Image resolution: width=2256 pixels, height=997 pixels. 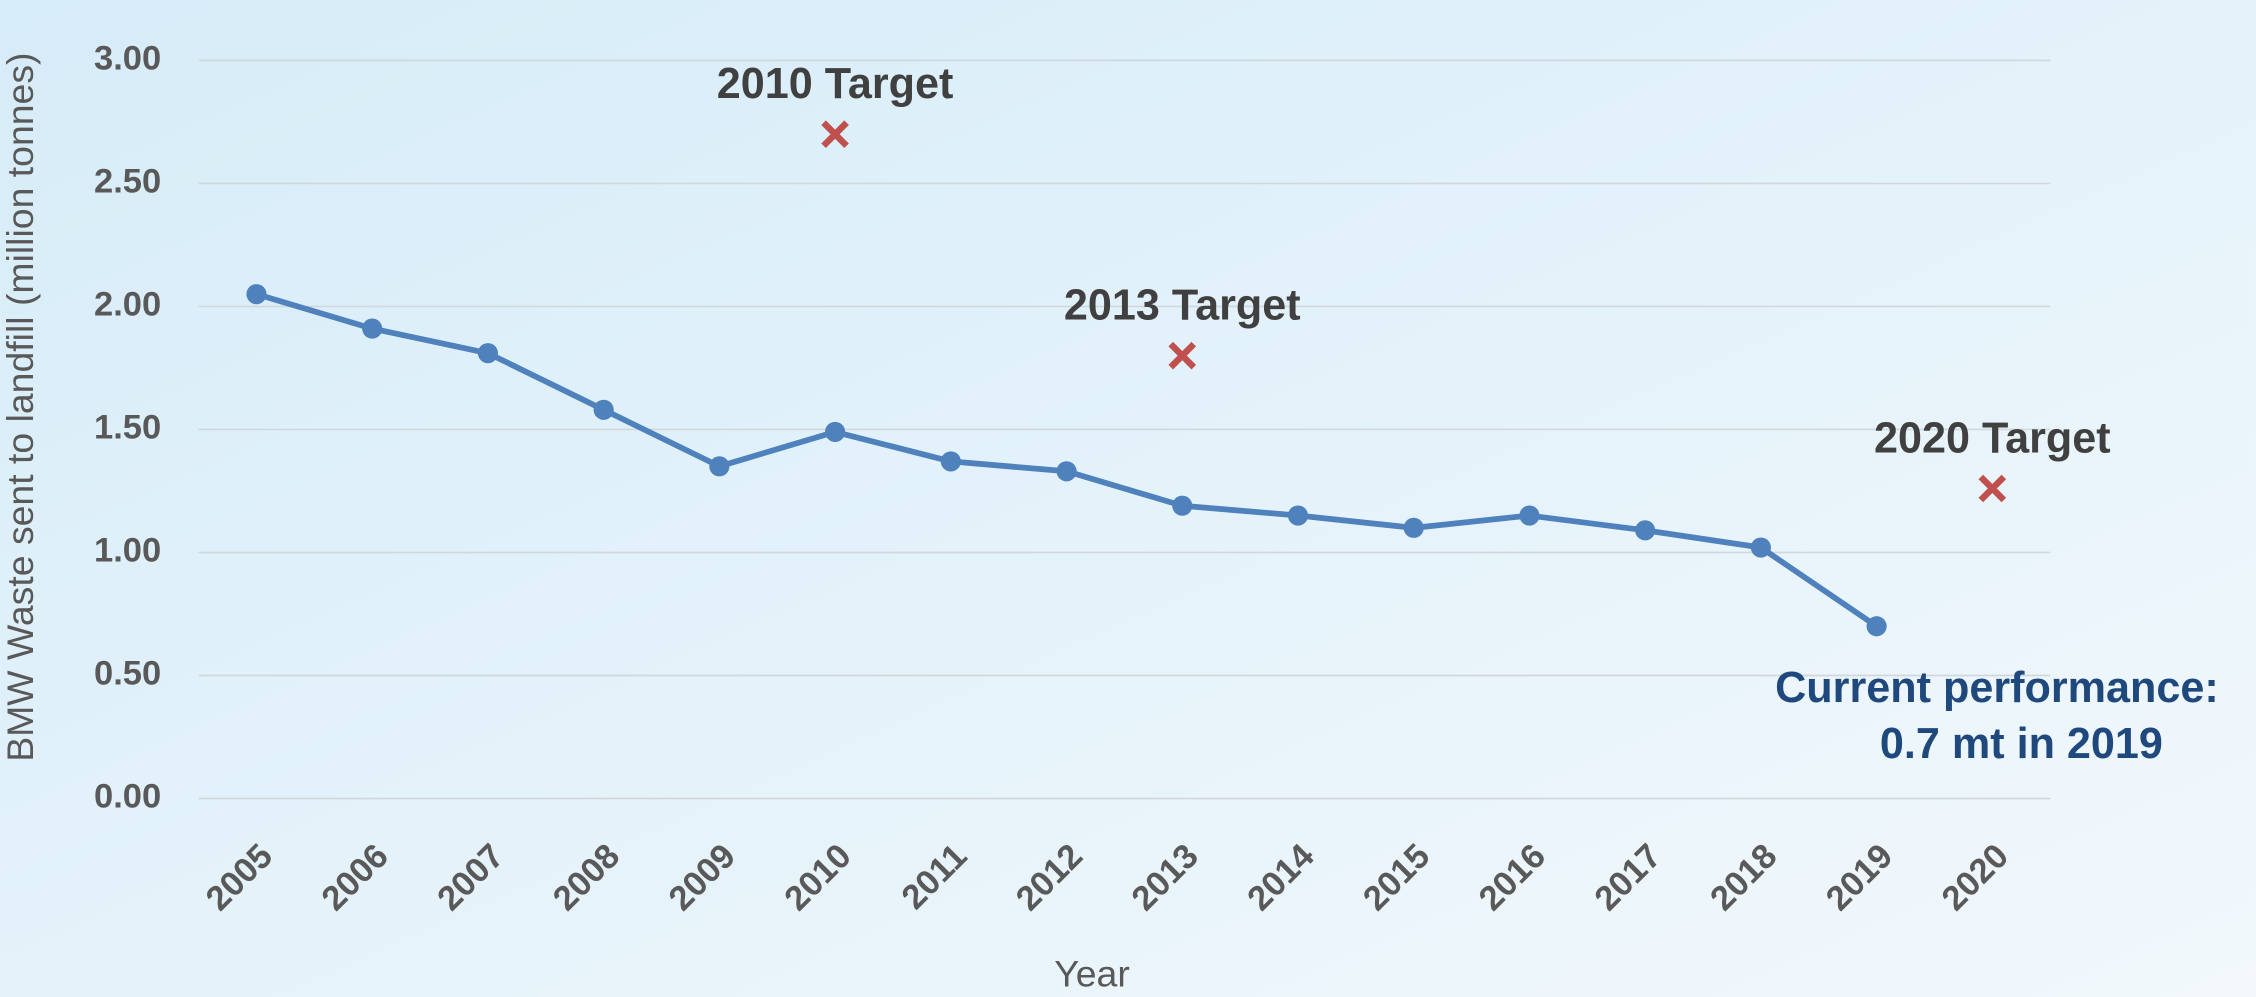 I want to click on target-label: 2010 Target, so click(x=835, y=84).